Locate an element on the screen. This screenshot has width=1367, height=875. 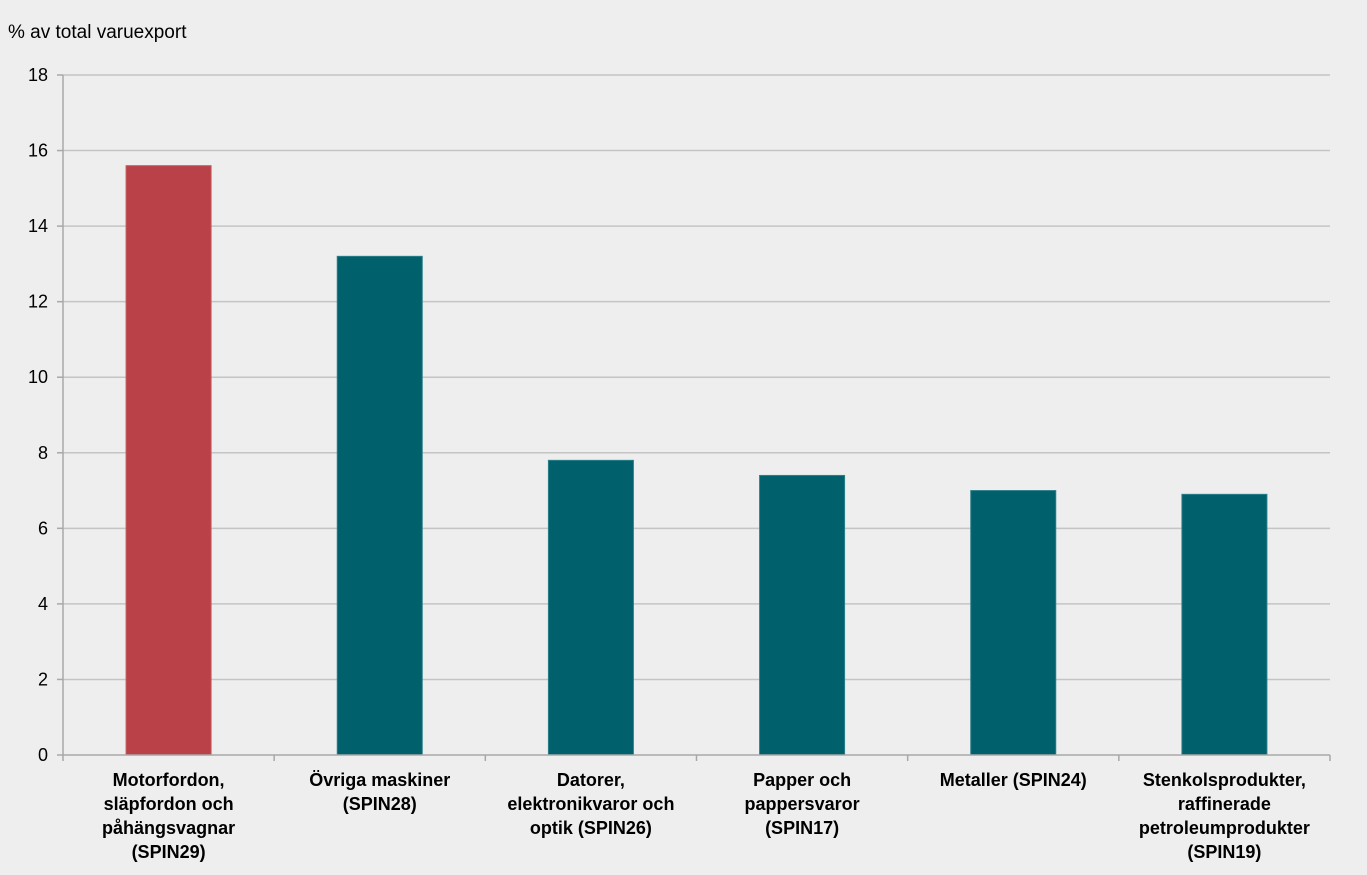
y-tick-label: 2 is located at coordinates (43, 679).